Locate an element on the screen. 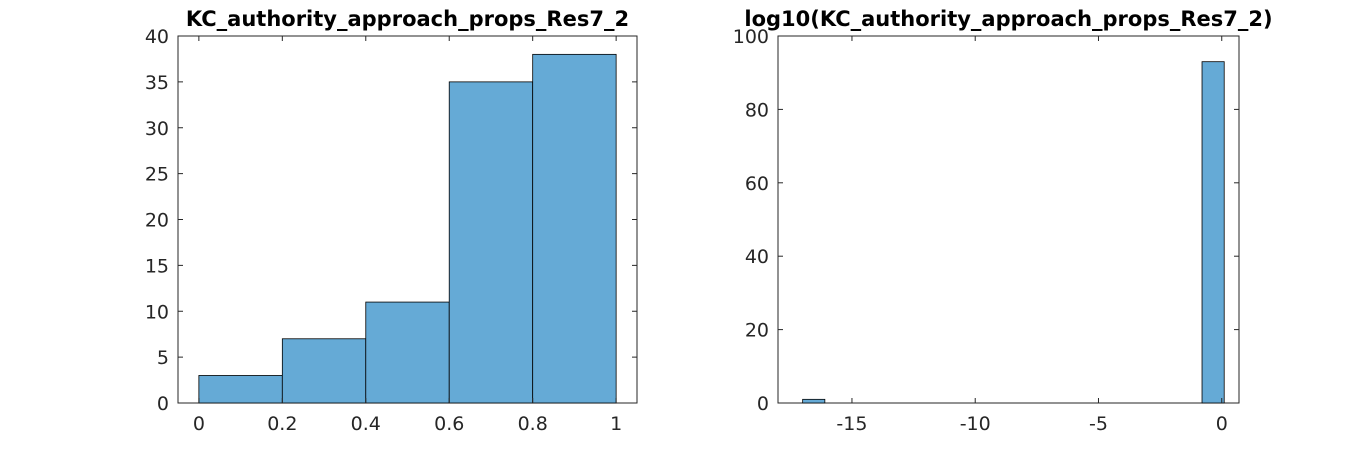  y-tick-label: 15 is located at coordinates (157, 266).